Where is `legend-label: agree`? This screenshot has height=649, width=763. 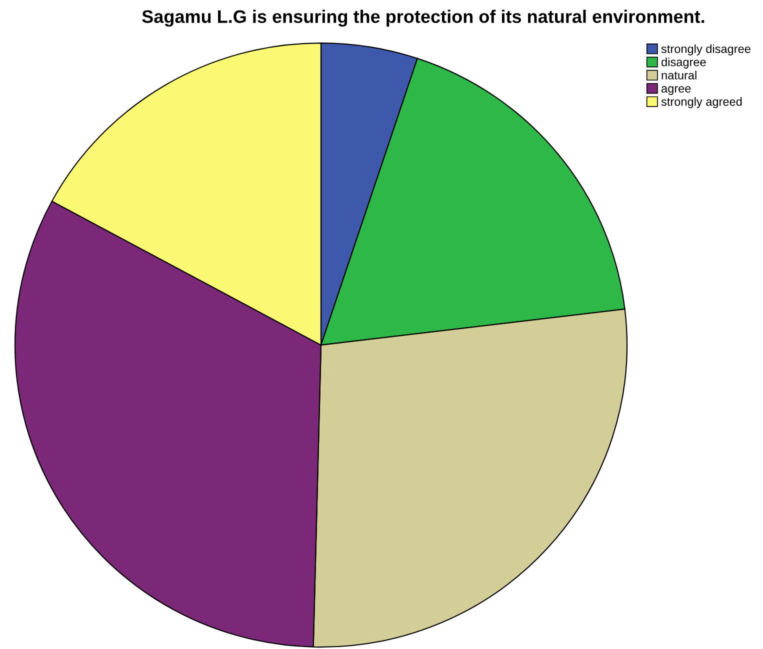 legend-label: agree is located at coordinates (676, 90).